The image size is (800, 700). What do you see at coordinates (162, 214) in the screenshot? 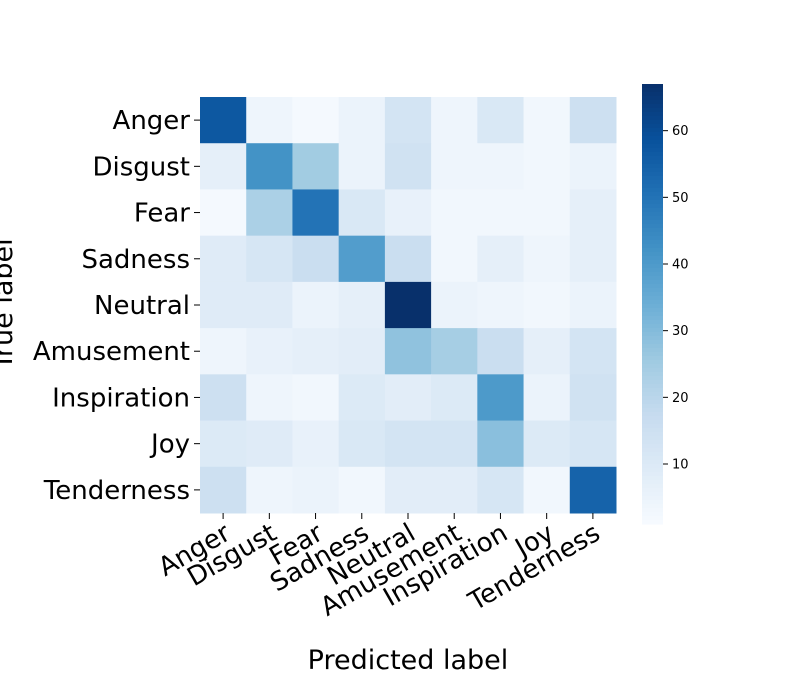
I see `y-tick-label-fear: Fear` at bounding box center [162, 214].